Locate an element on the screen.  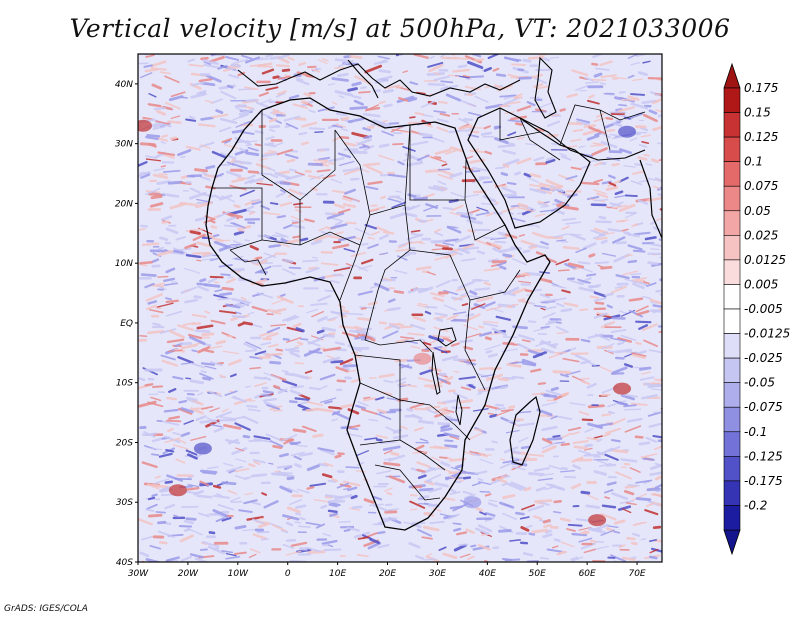
colorbar-label: -0.175 is located at coordinates (763, 481).